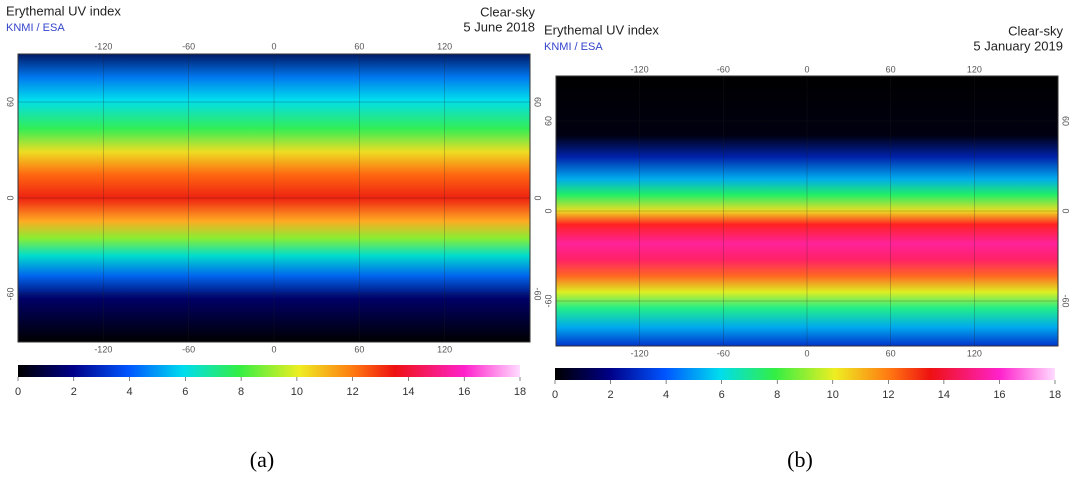 This screenshot has width=1069, height=491. Describe the element at coordinates (1018, 45) in the screenshot. I see `map-date: 5 January 2019` at that location.